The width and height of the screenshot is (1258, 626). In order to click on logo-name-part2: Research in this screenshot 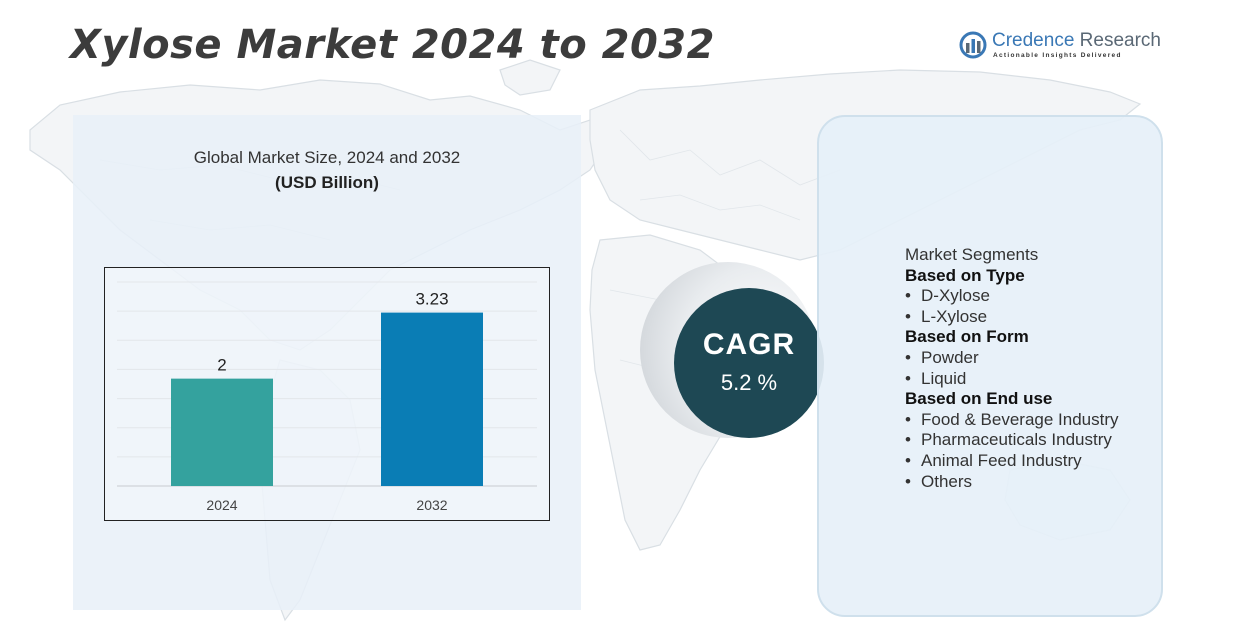, I will do `click(1117, 40)`.